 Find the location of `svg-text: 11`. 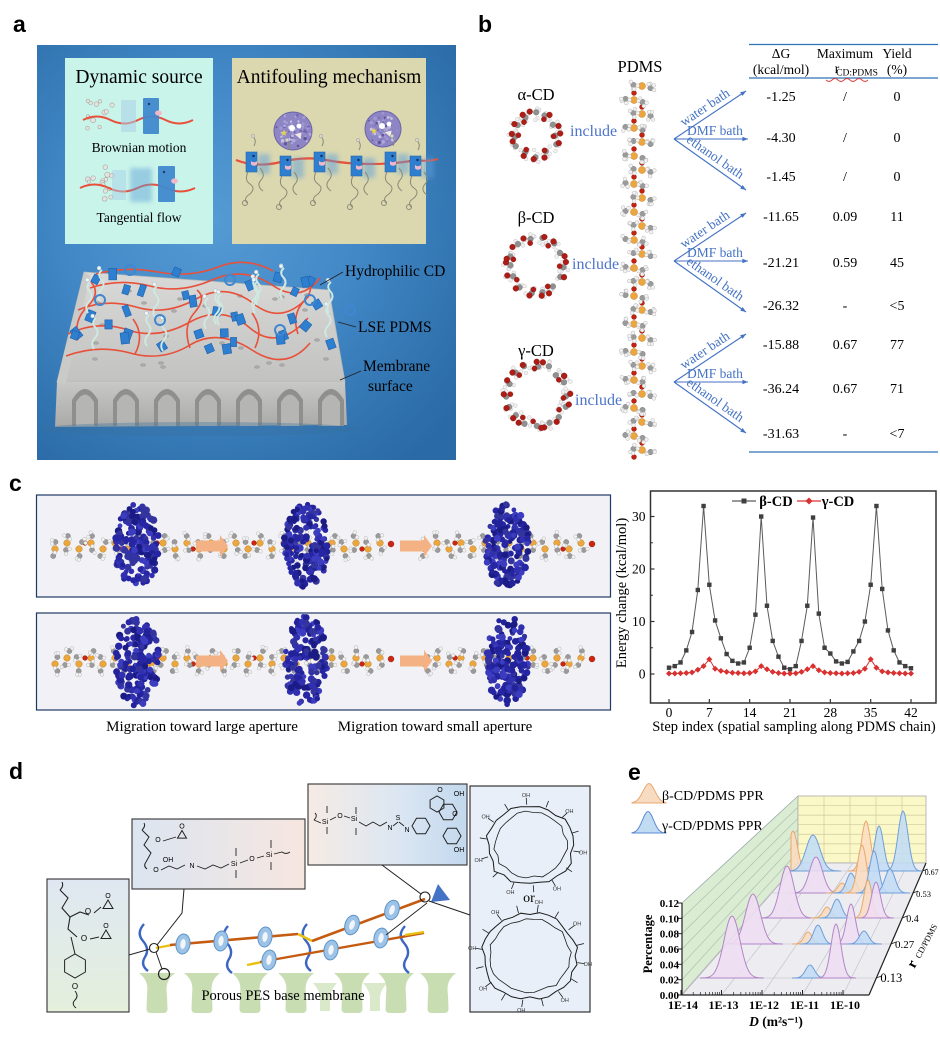

svg-text: 11 is located at coordinates (896, 217).